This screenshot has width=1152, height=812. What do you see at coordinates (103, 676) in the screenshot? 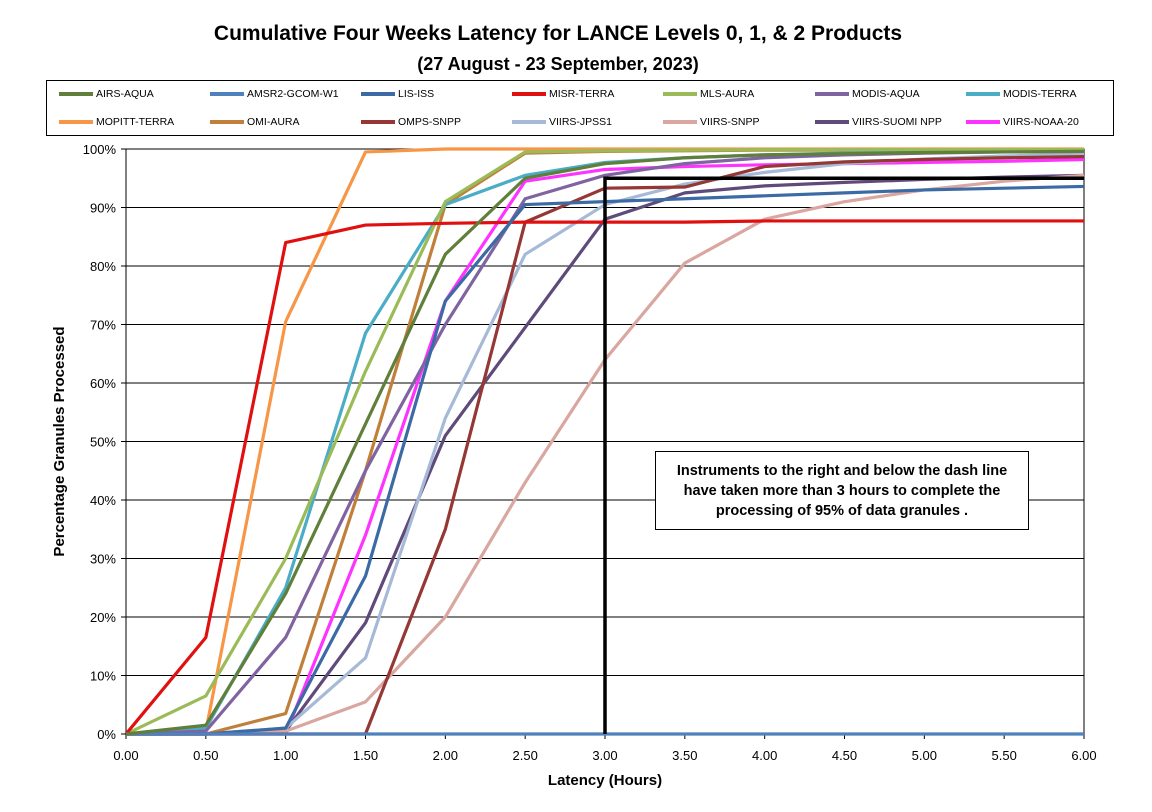
I see `y-tick-label: 10%` at bounding box center [103, 676].